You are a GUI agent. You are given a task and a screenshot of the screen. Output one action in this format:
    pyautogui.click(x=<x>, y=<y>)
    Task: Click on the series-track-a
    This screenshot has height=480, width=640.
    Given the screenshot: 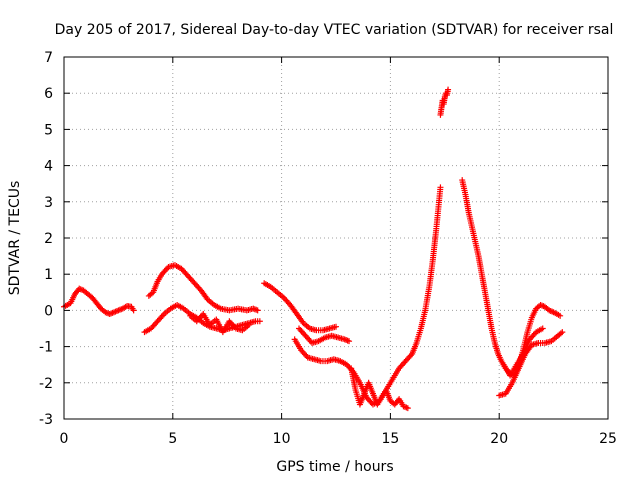 What is the action you would take?
    pyautogui.click(x=99, y=301)
    